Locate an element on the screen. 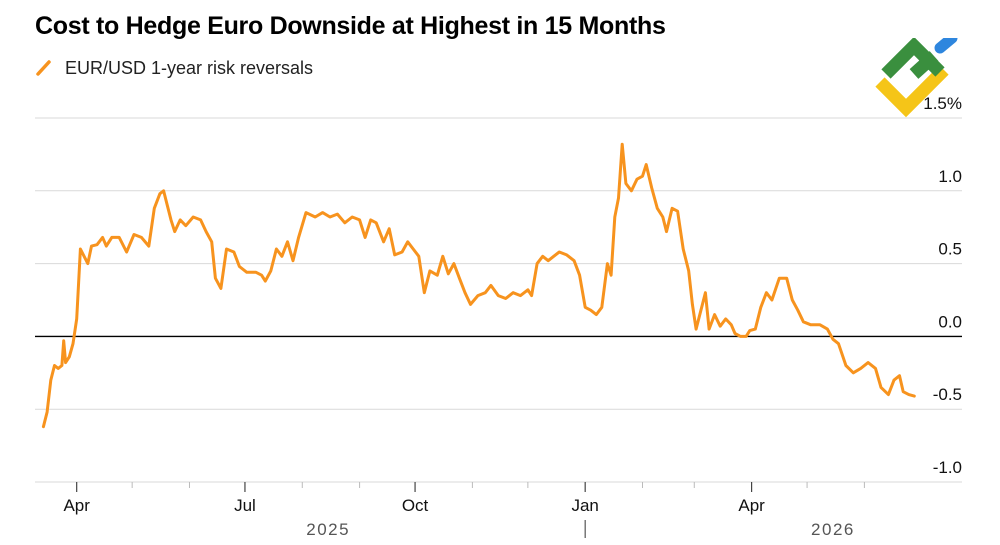 This screenshot has width=1000, height=545. x-tick-label: Oct is located at coordinates (415, 505).